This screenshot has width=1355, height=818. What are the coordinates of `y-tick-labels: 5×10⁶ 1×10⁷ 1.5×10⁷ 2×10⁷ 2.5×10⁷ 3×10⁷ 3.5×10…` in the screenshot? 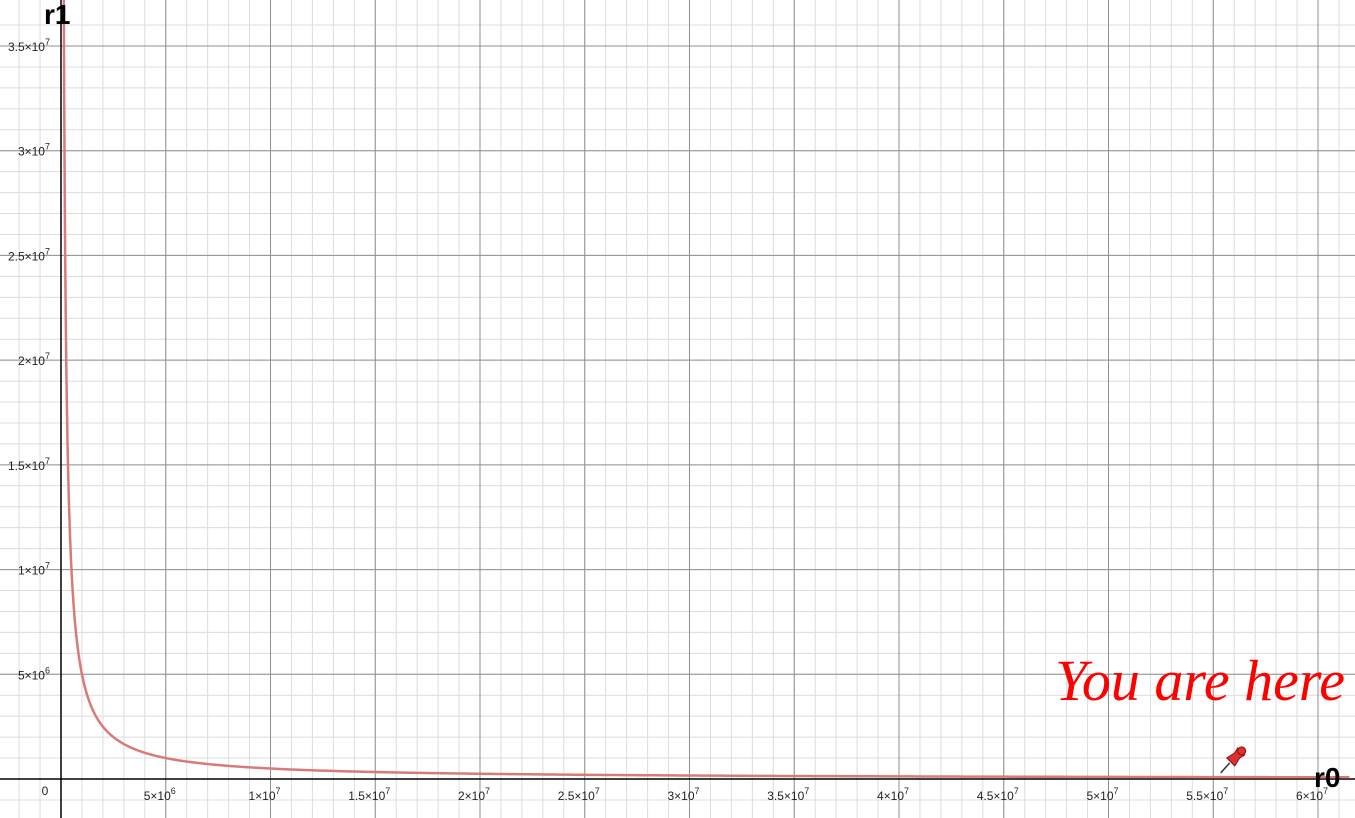 It's located at (29, 359).